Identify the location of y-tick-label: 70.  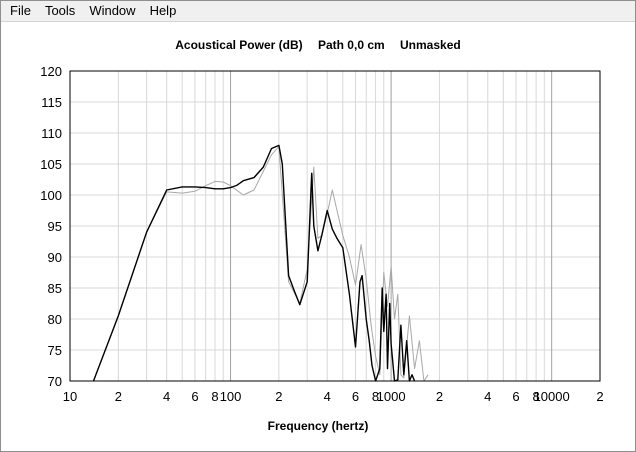
(55, 381).